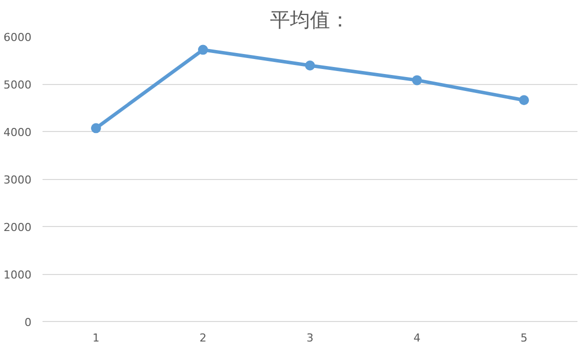 This screenshot has width=587, height=344. What do you see at coordinates (524, 338) in the screenshot?
I see `x-tick-label: 5` at bounding box center [524, 338].